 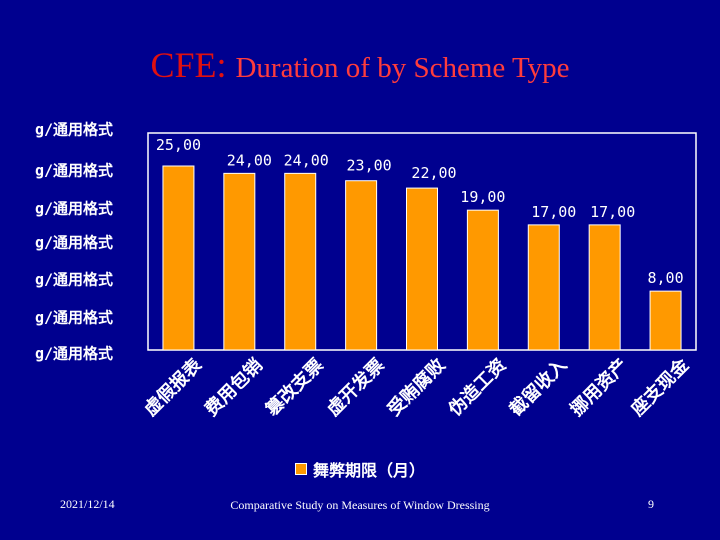 I want to click on category-label: 受贿腐败, so click(x=416, y=387).